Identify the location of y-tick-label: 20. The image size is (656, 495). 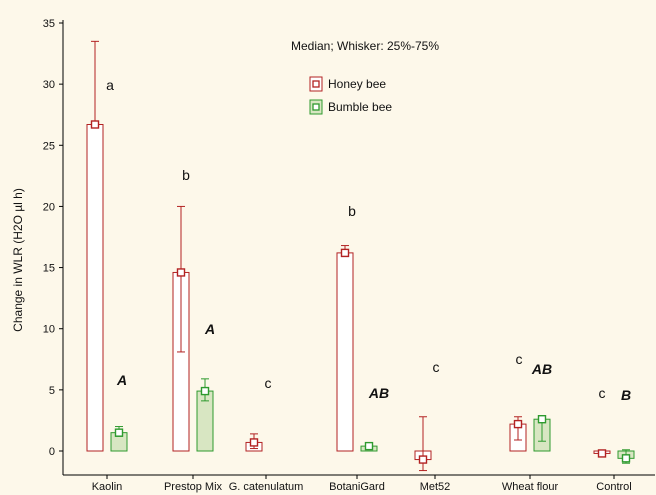
(49, 207).